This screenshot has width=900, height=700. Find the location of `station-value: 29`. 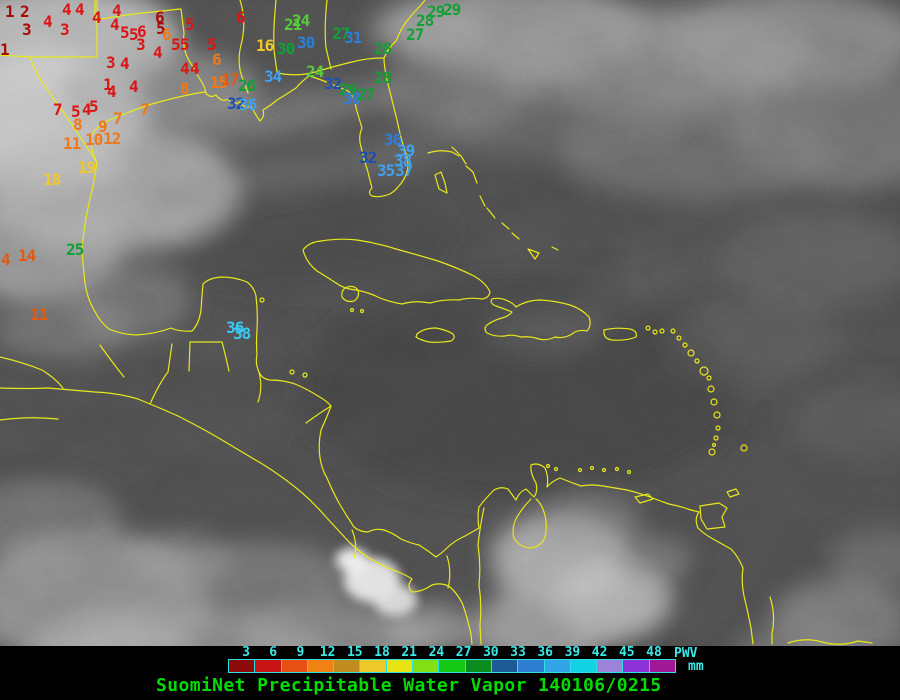

station-value: 29 is located at coordinates (436, 11).